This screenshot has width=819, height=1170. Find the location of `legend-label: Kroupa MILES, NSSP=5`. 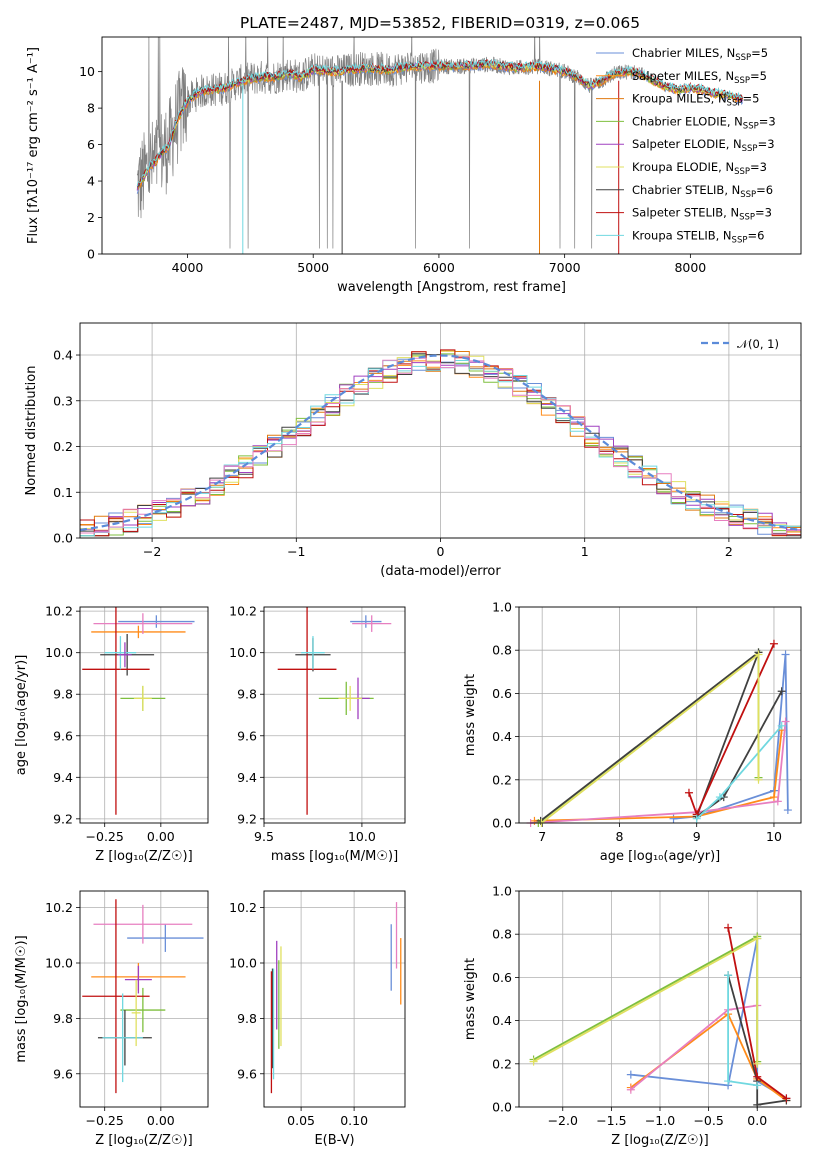

legend-label: Kroupa MILES, NSSP=5 is located at coordinates (695, 100).